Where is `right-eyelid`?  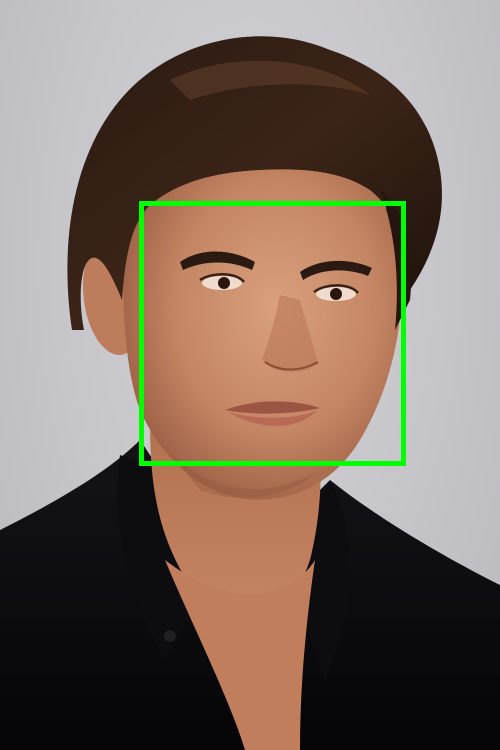
right-eyelid is located at coordinates (336, 289).